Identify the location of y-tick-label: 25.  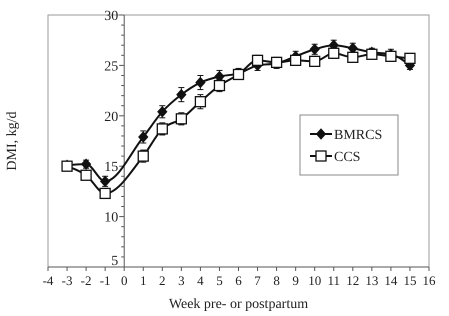
(111, 66).